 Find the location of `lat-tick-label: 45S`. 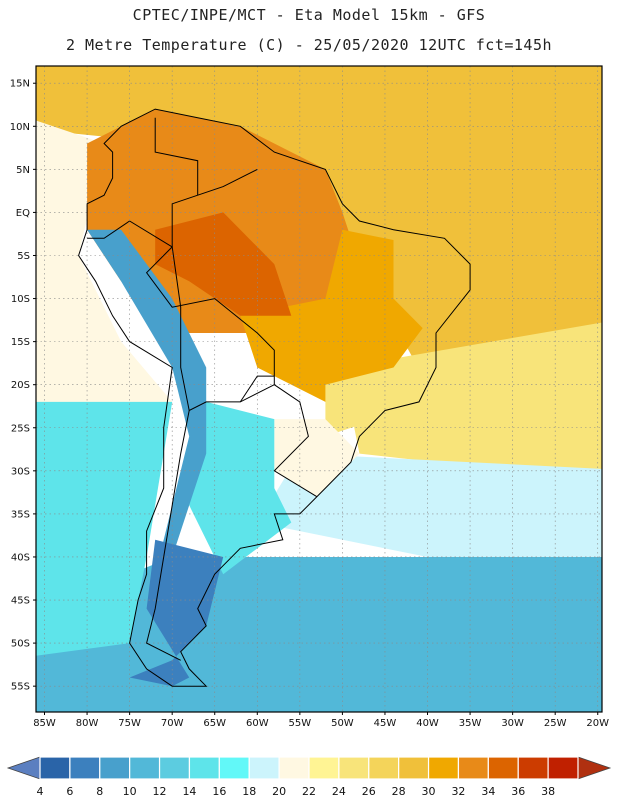

lat-tick-label: 45S is located at coordinates (20, 601).